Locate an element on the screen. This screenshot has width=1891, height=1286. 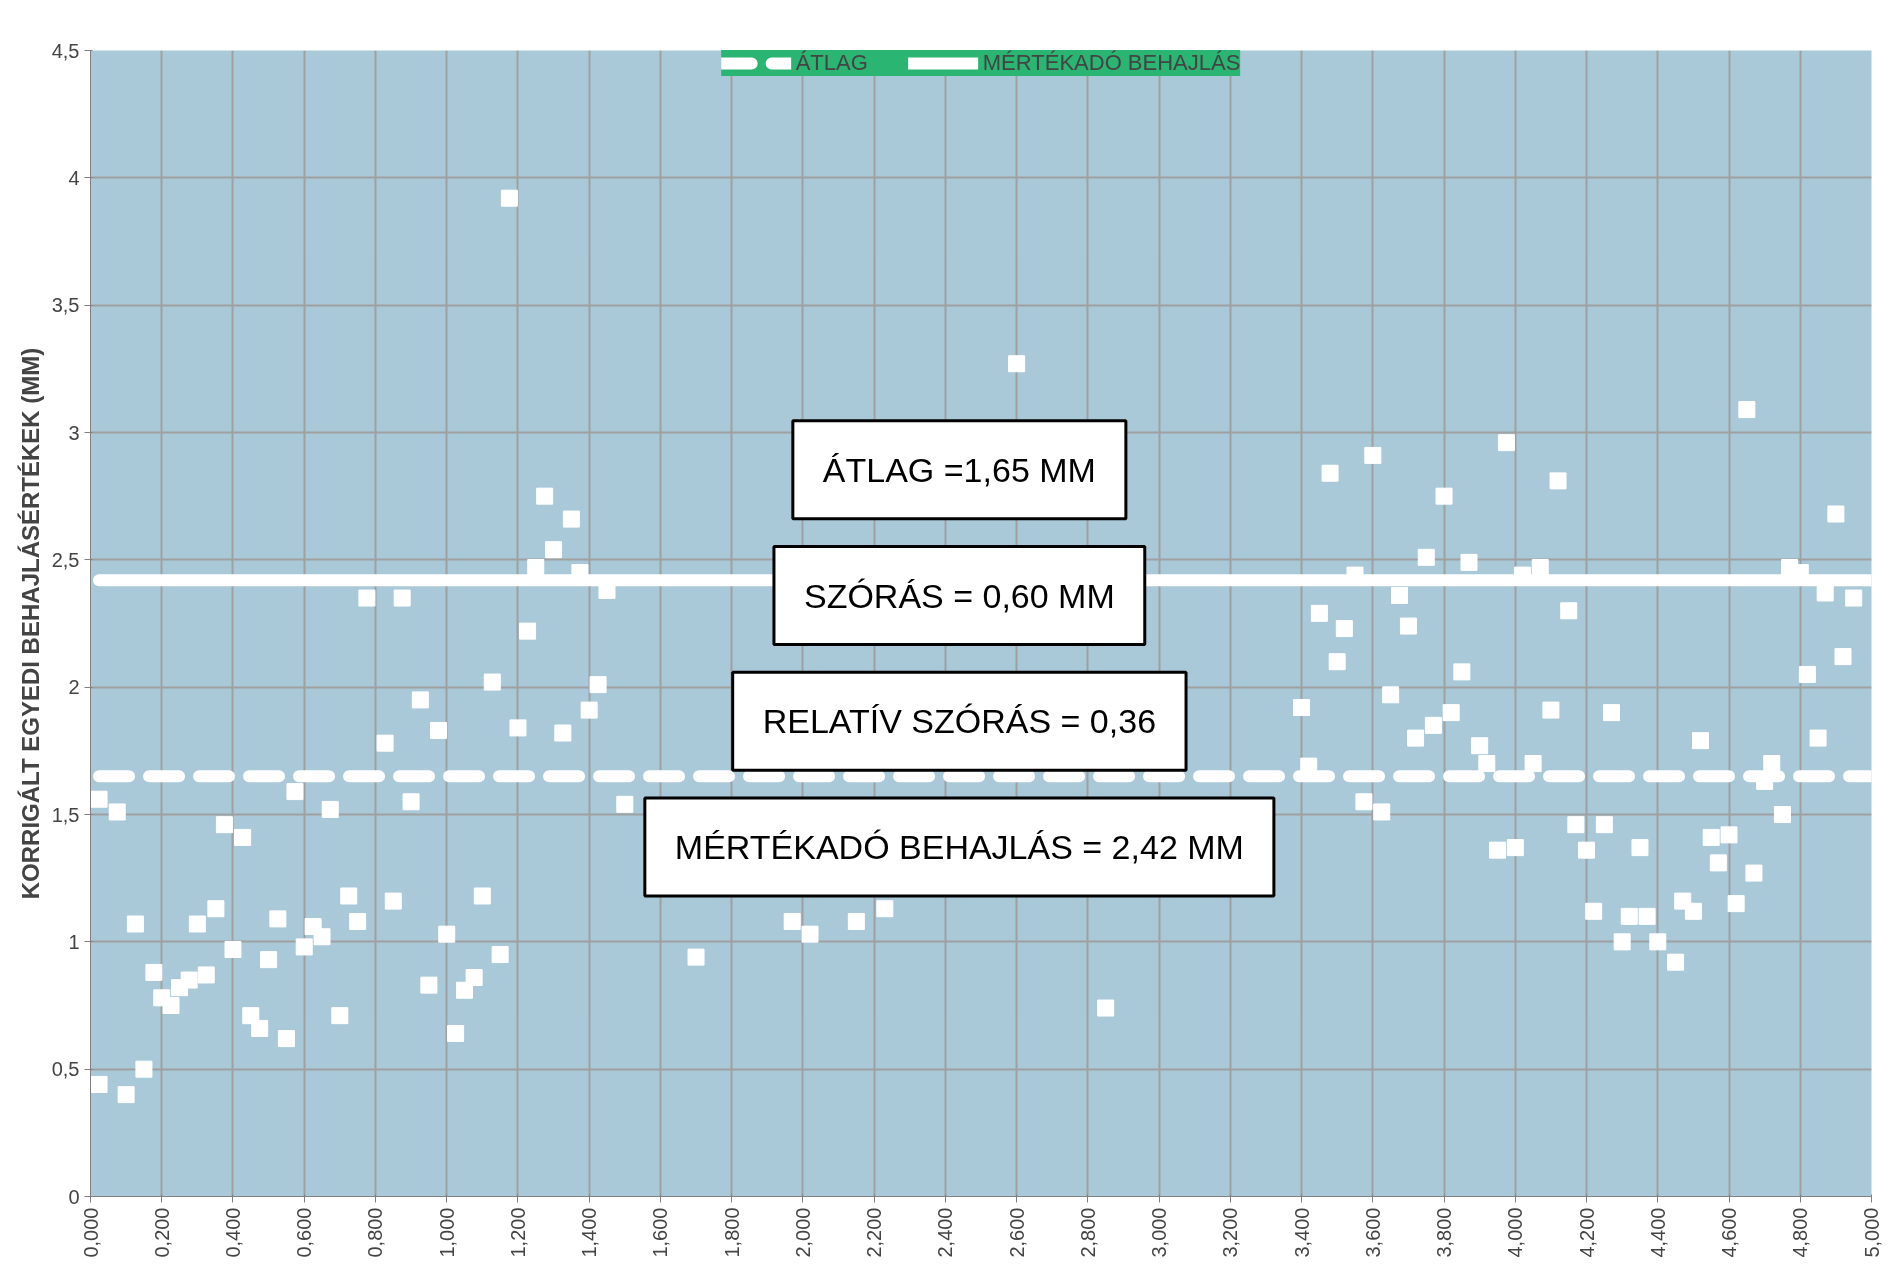
x-tick-label: 4,000 is located at coordinates (1515, 1232).